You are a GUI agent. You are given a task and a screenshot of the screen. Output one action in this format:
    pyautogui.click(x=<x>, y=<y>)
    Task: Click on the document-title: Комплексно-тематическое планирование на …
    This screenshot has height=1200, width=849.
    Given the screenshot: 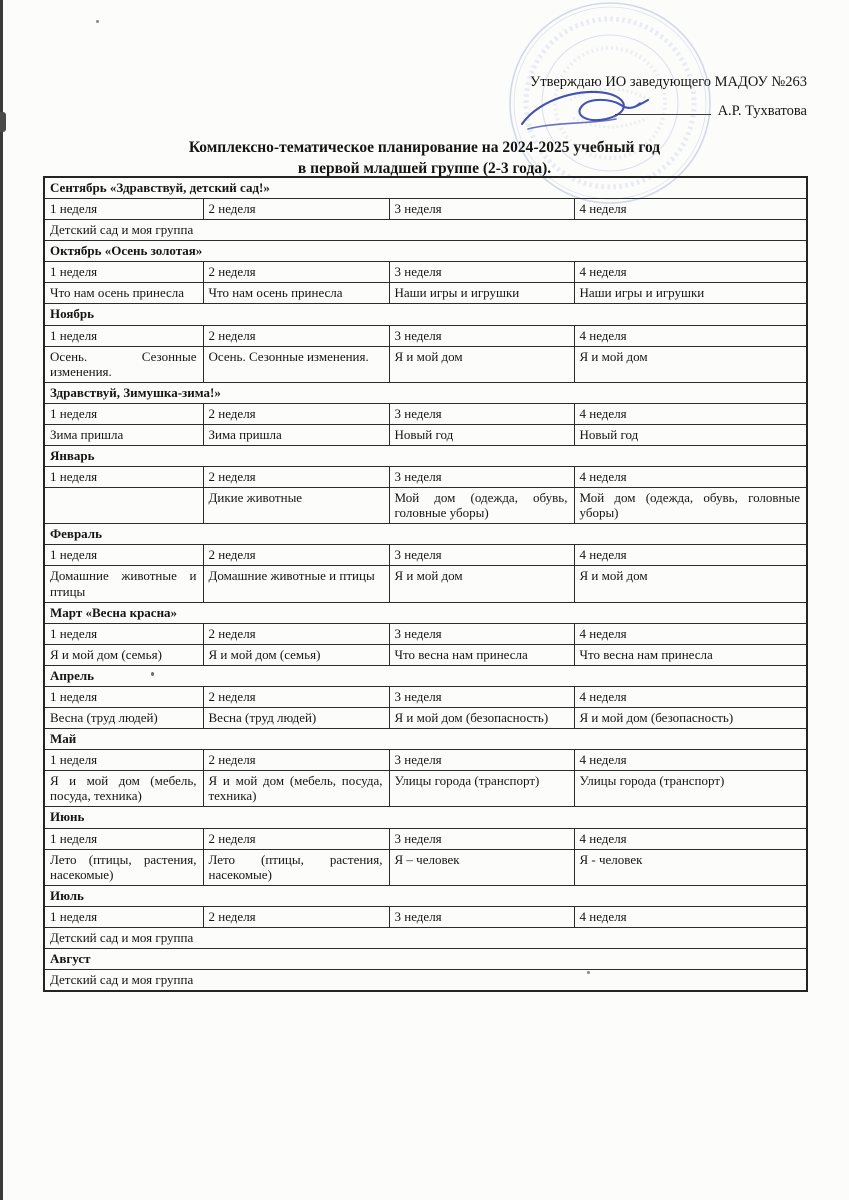 What is the action you would take?
    pyautogui.click(x=424, y=158)
    